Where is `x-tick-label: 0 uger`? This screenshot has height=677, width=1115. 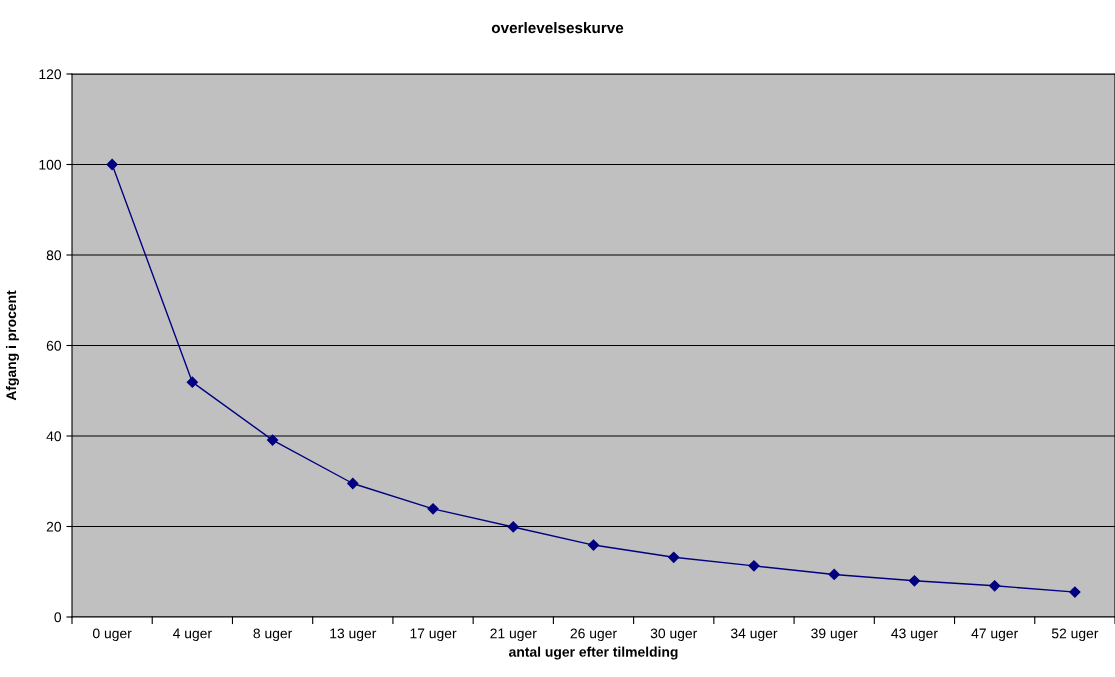 x-tick-label: 0 uger is located at coordinates (112, 635).